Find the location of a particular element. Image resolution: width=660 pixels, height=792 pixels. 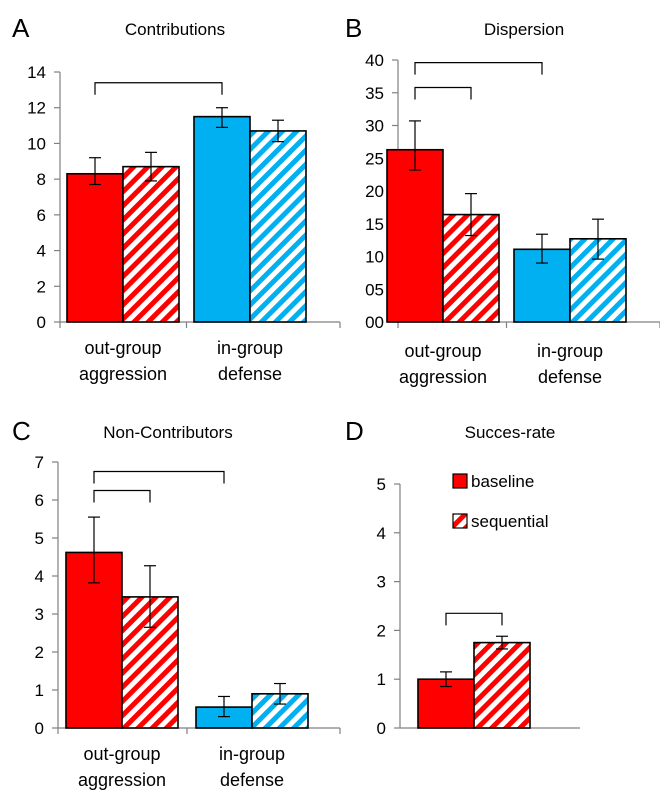

chart-title: Non-Contributors is located at coordinates (167, 432).